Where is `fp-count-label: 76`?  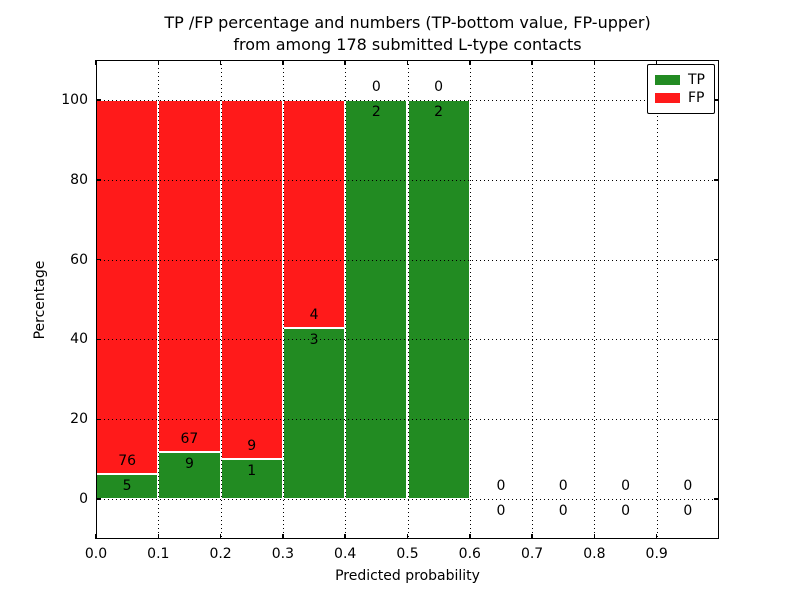
fp-count-label: 76 is located at coordinates (127, 461).